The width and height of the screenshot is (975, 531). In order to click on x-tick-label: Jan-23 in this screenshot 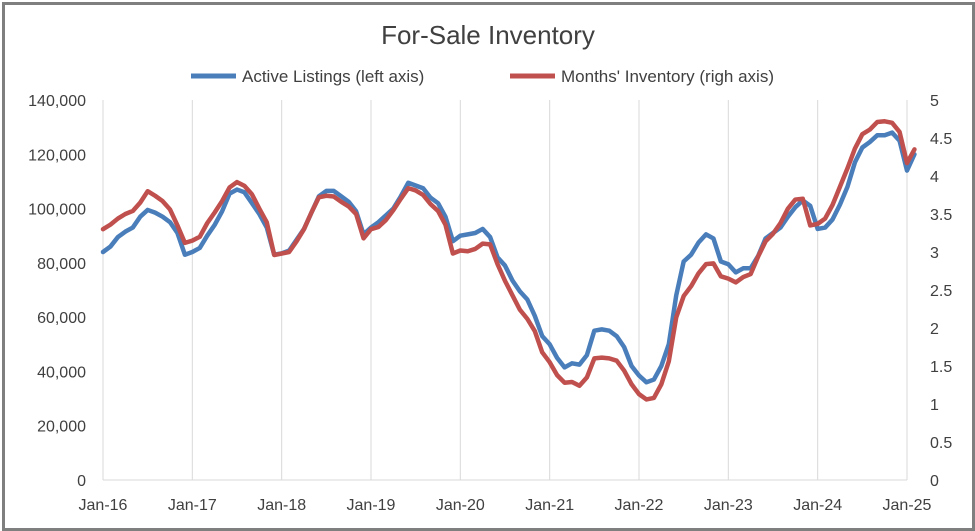, I will do `click(728, 505)`.